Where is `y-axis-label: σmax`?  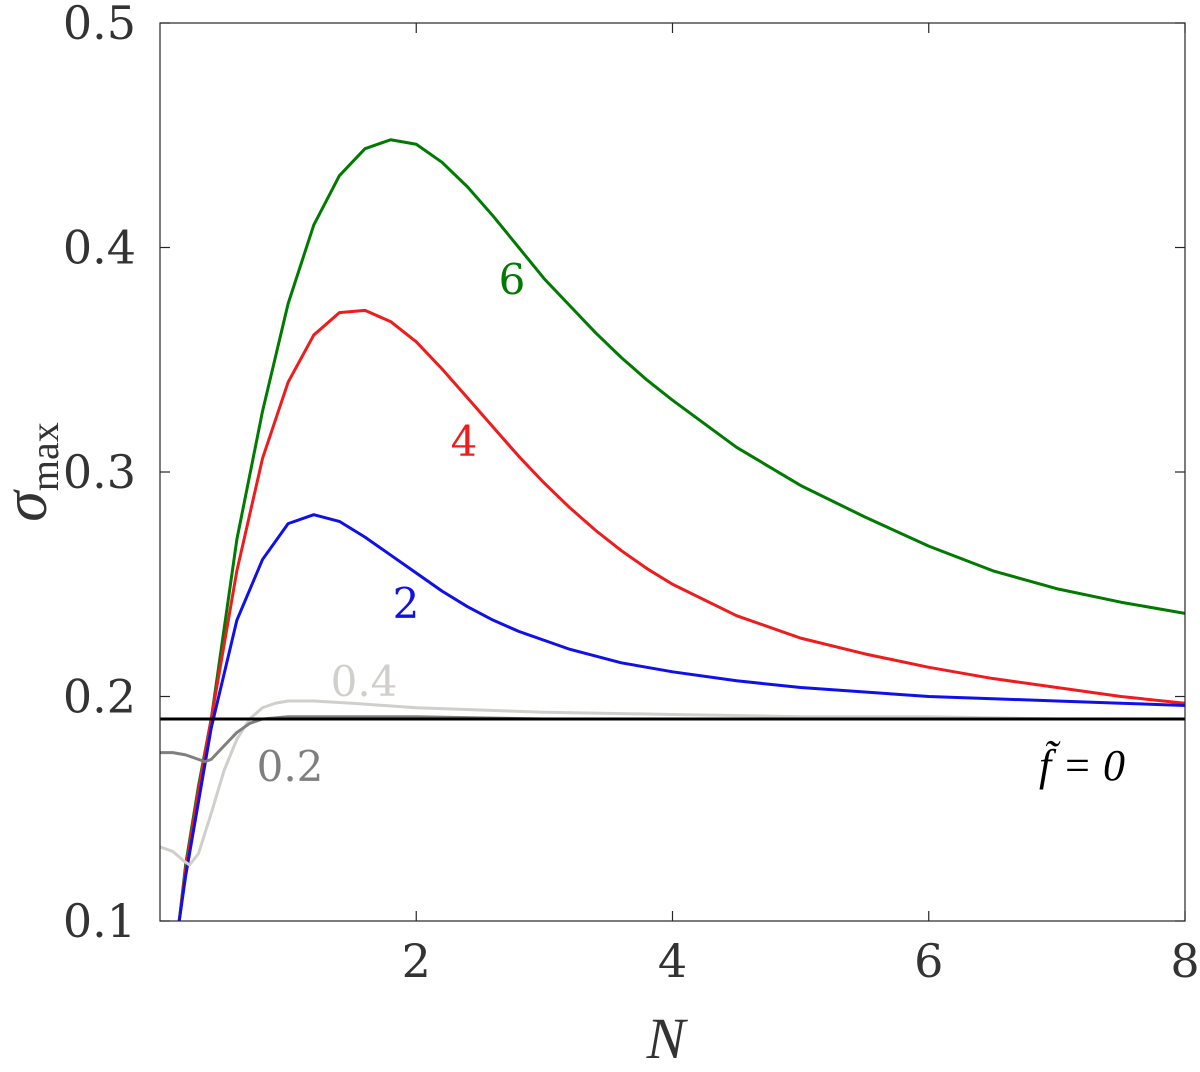 y-axis-label: σmax is located at coordinates (33, 471).